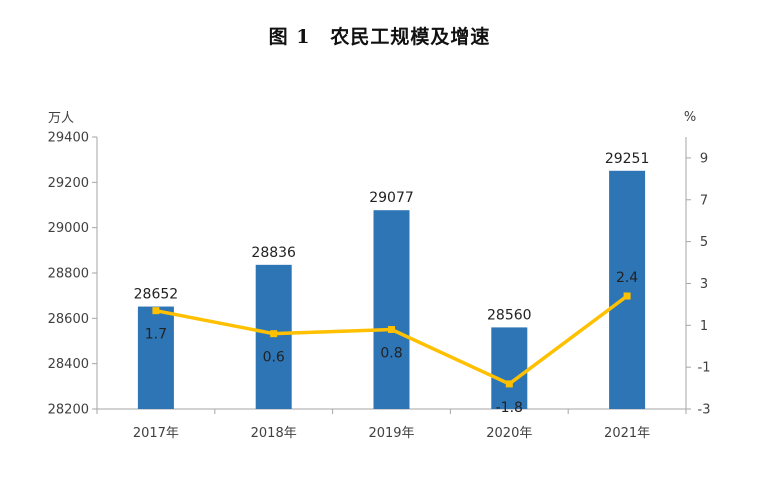 This screenshot has height=489, width=759. Describe the element at coordinates (627, 433) in the screenshot. I see `x-tick-label: 2021年` at that location.